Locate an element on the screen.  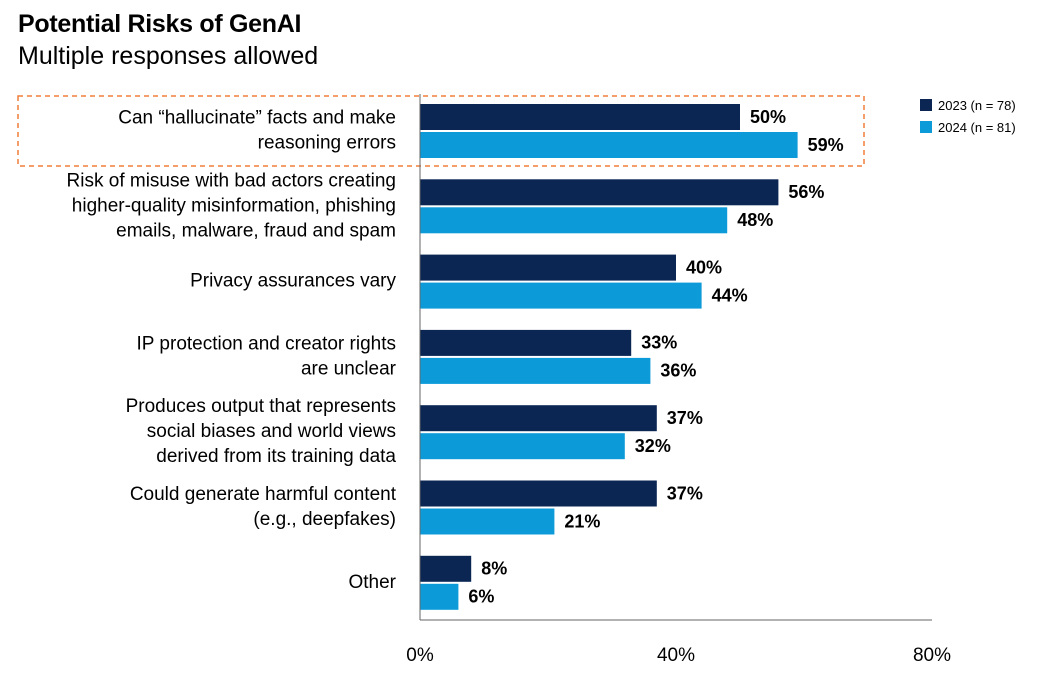
x-tick-label: 80% is located at coordinates (932, 655).